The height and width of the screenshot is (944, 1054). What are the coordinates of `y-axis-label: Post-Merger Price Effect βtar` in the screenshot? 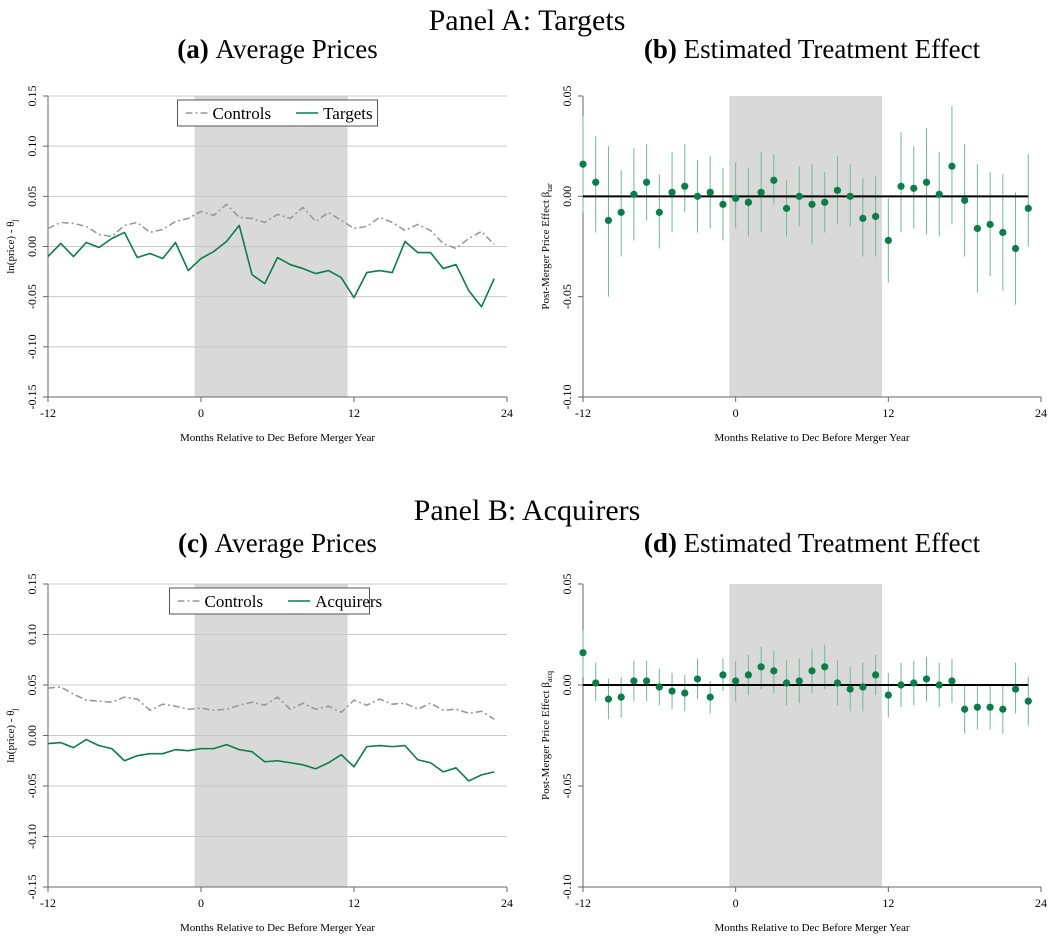 It's located at (547, 246).